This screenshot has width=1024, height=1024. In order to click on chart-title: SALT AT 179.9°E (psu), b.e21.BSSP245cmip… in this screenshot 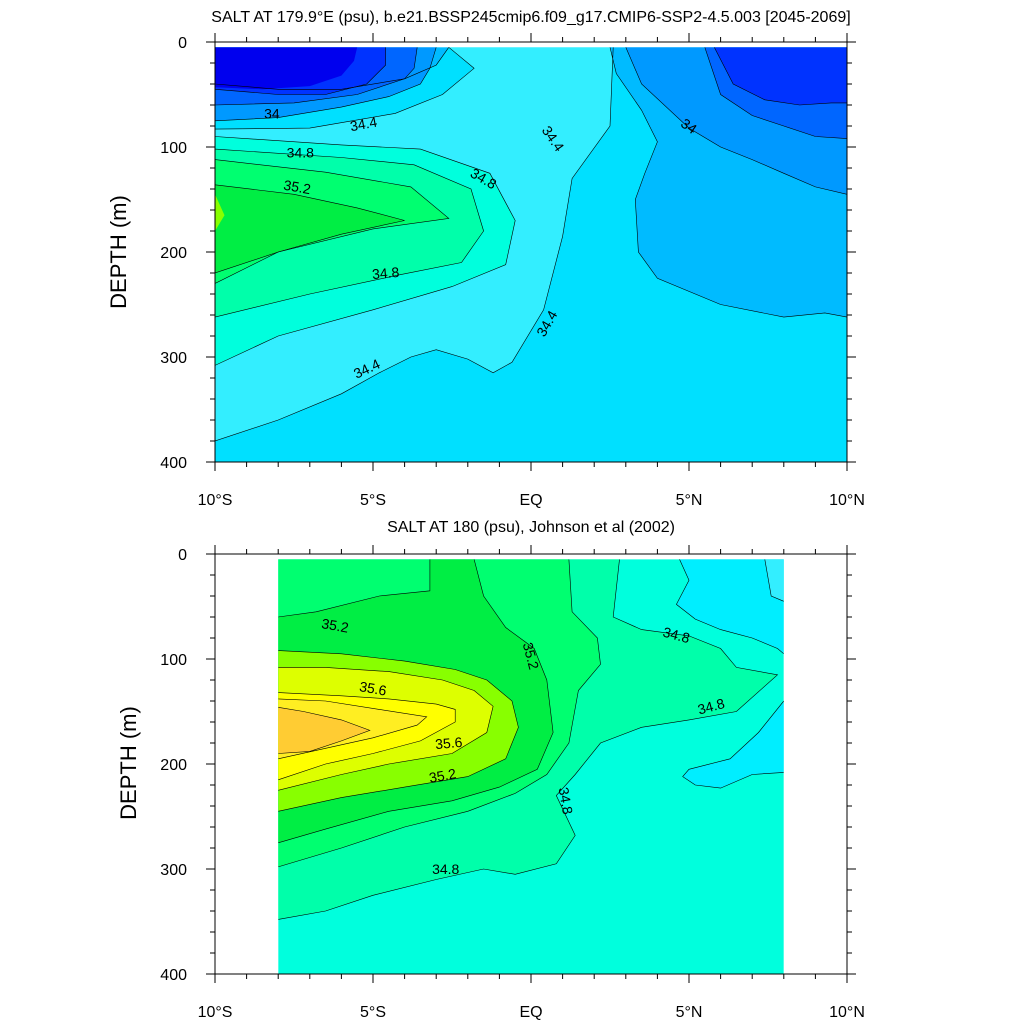, I will do `click(530, 17)`.